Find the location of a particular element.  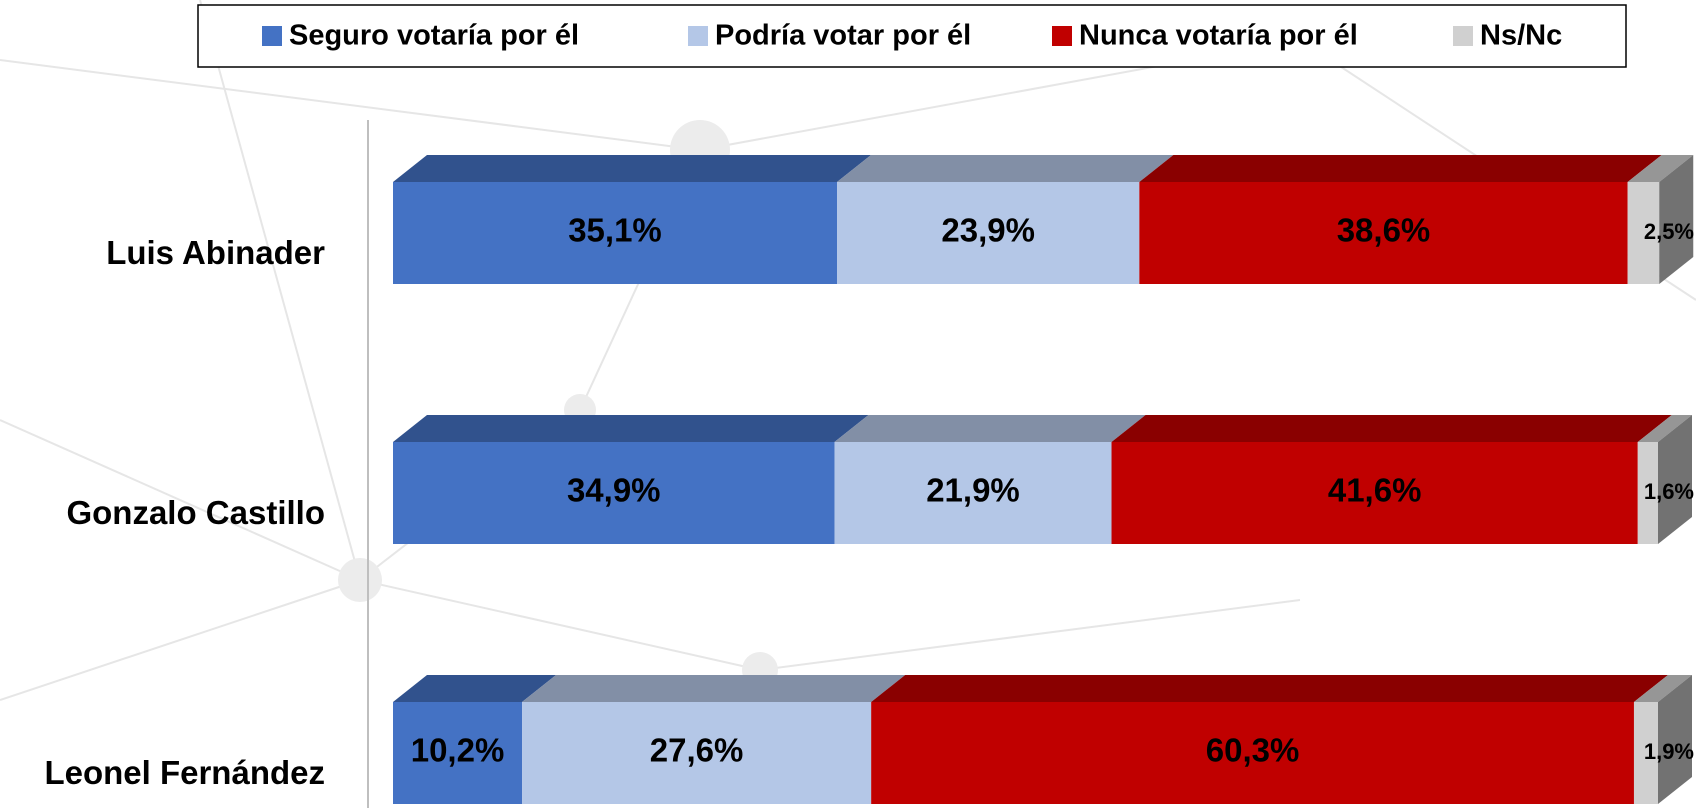

value-label: 1,9% is located at coordinates (1669, 751).